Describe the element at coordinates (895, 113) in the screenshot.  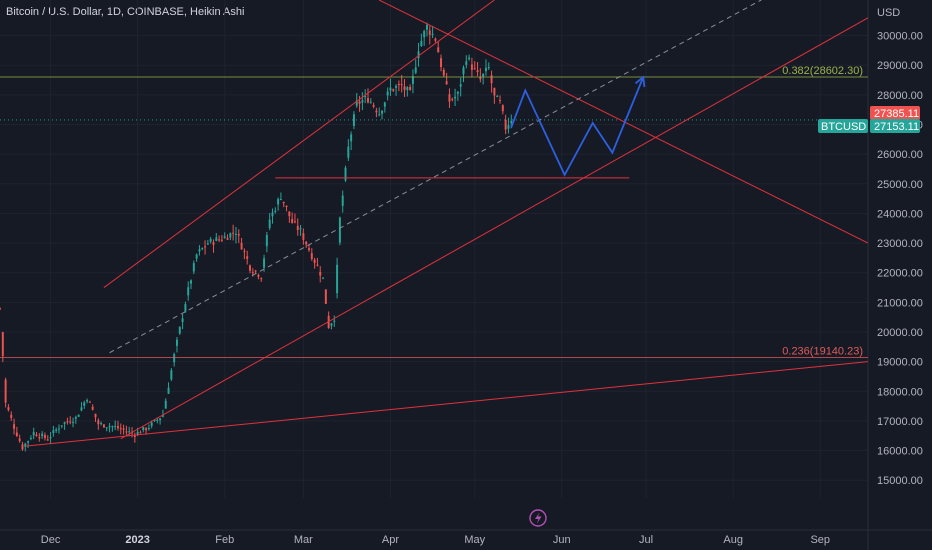
I see `last-price-badge` at that location.